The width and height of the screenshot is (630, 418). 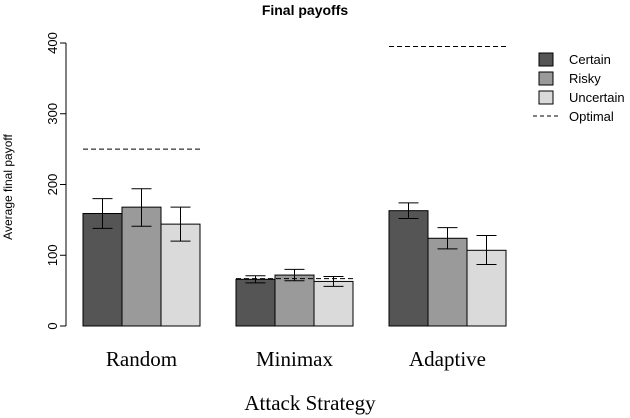 I want to click on x-tick-label: Minimax, so click(x=294, y=359).